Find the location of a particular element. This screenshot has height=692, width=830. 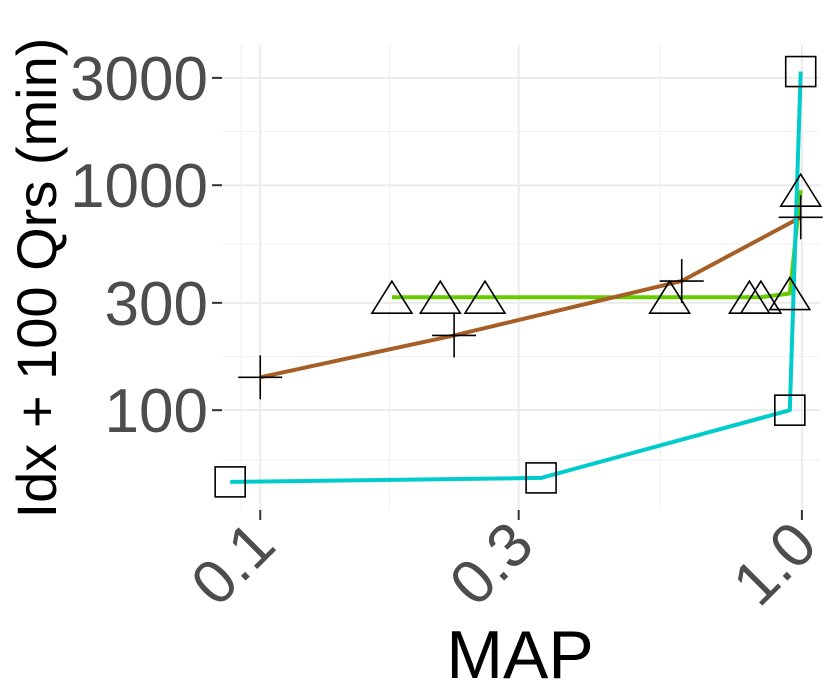

x-tick-label-1: 0.3 is located at coordinates (492, 564).